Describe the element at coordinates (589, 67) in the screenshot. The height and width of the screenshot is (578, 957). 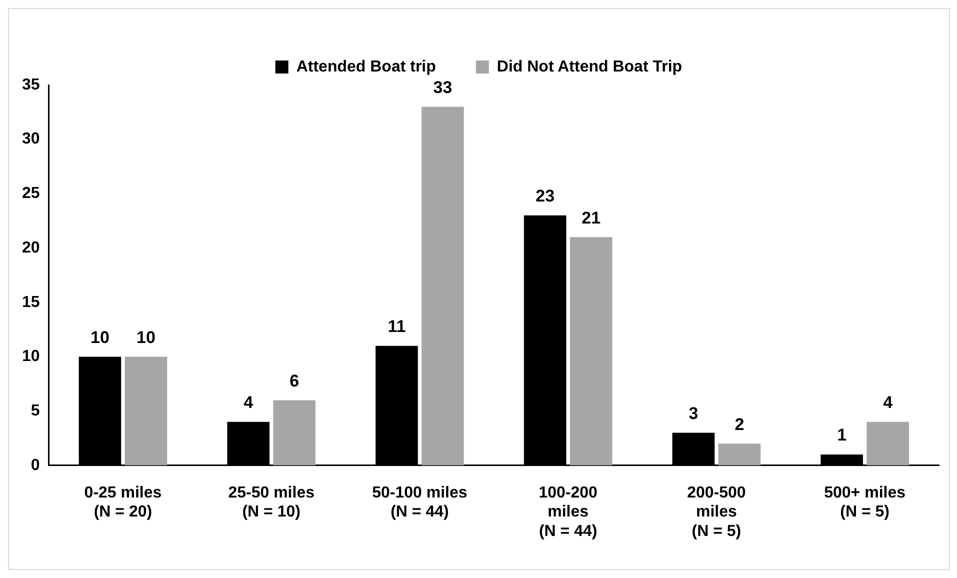
I see `legend-label: Did Not Attend Boat Trip` at that location.